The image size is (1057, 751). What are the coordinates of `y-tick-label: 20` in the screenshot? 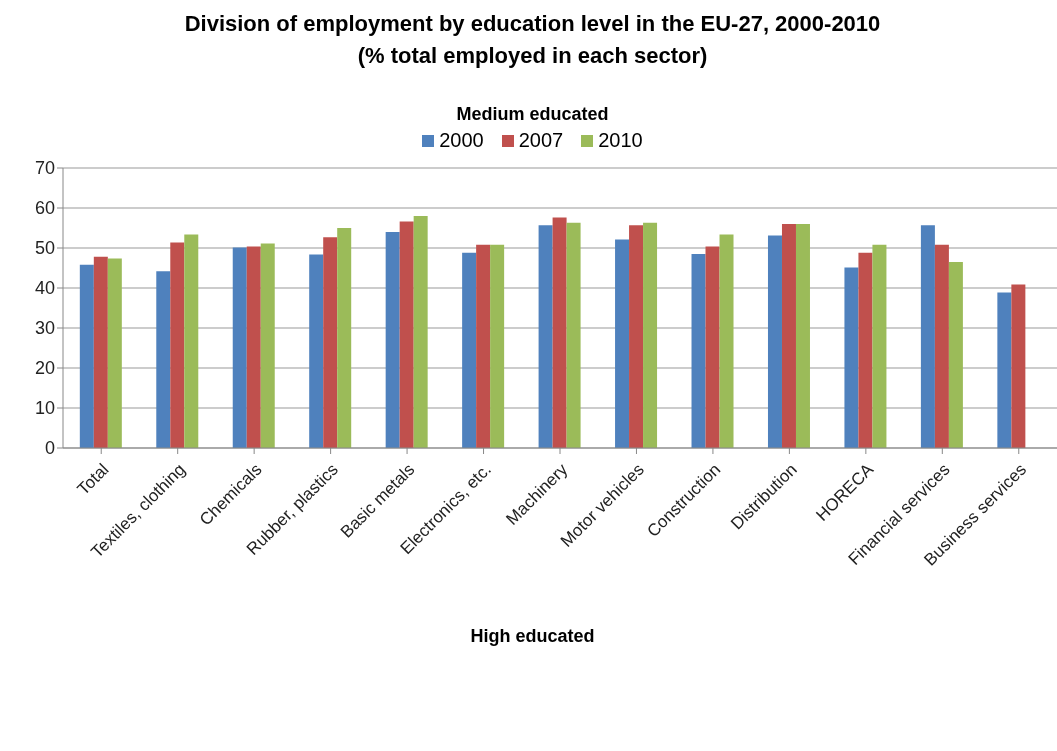 It's located at (44, 368).